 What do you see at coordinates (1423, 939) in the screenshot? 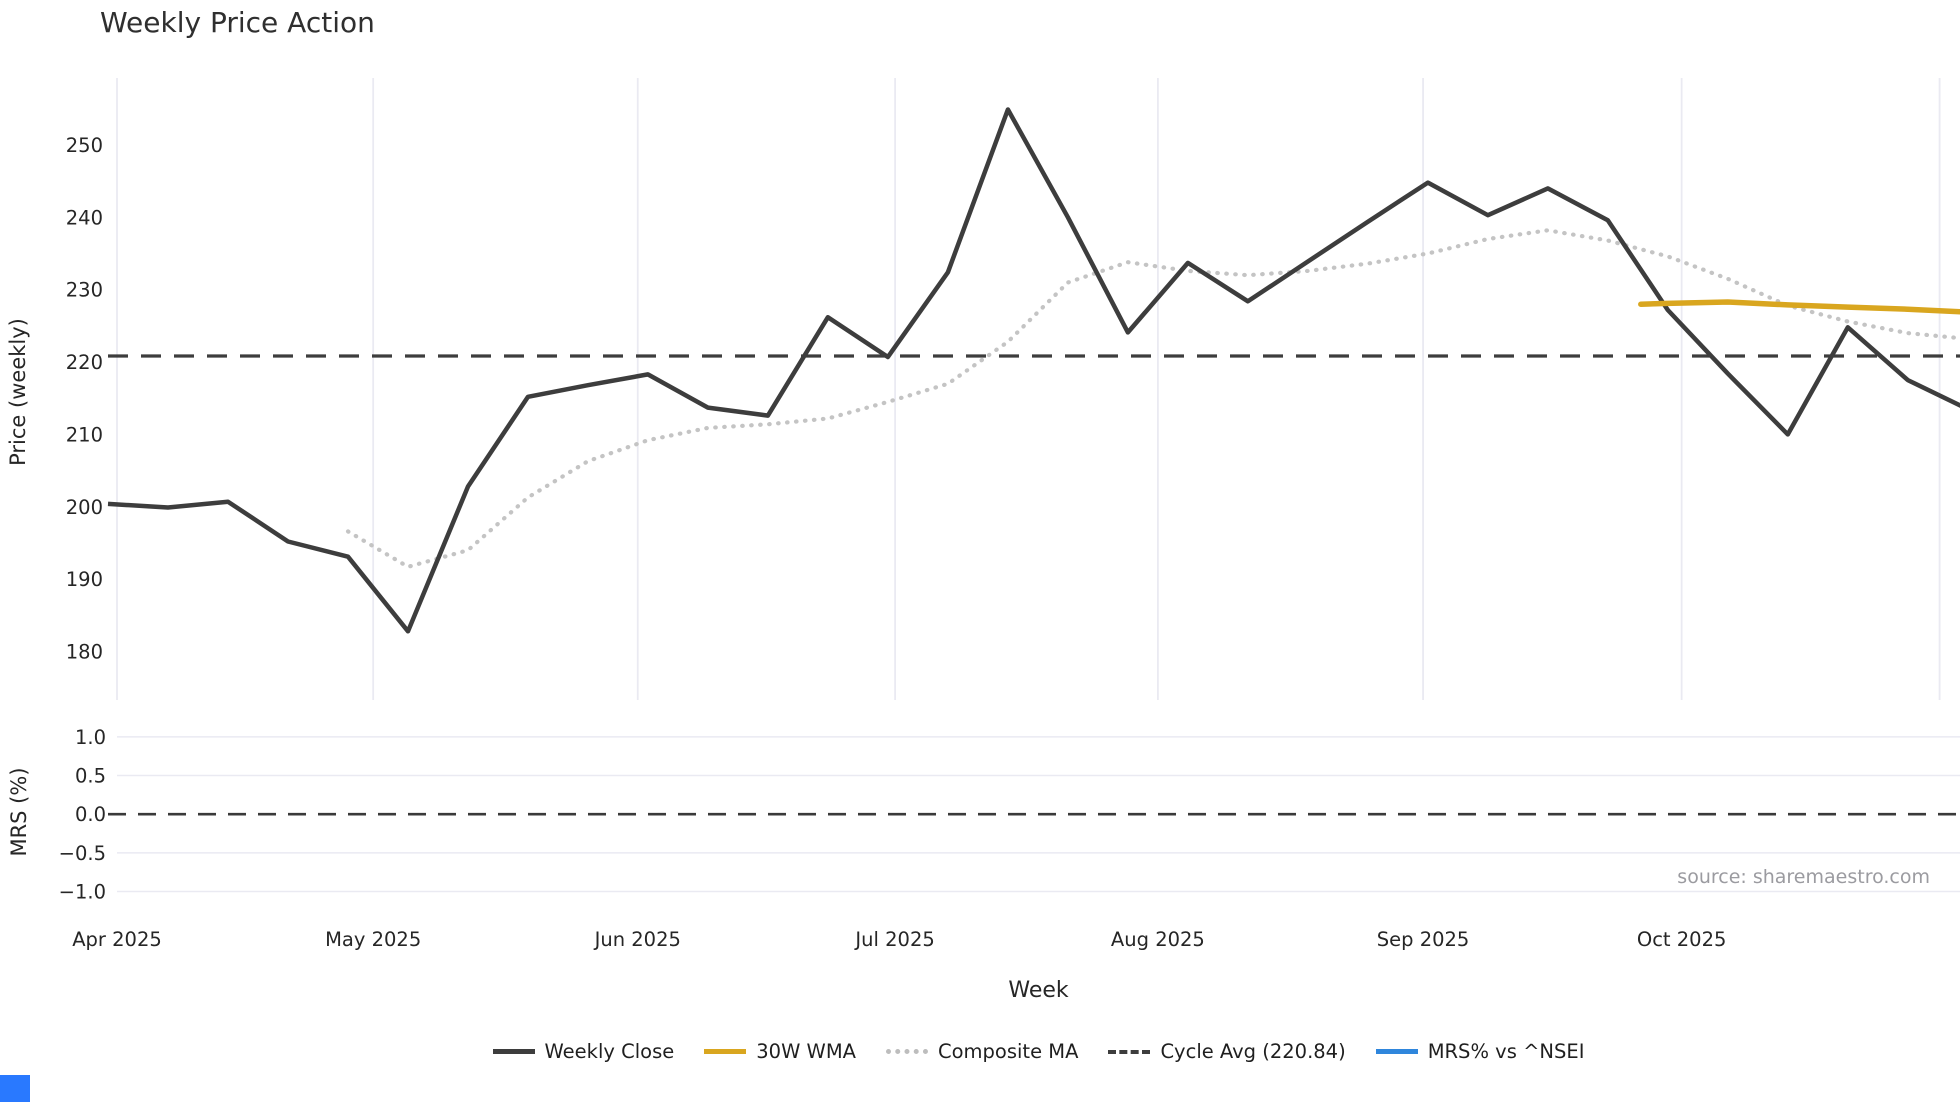
I see `x-tick-label: Sep 2025` at bounding box center [1423, 939].